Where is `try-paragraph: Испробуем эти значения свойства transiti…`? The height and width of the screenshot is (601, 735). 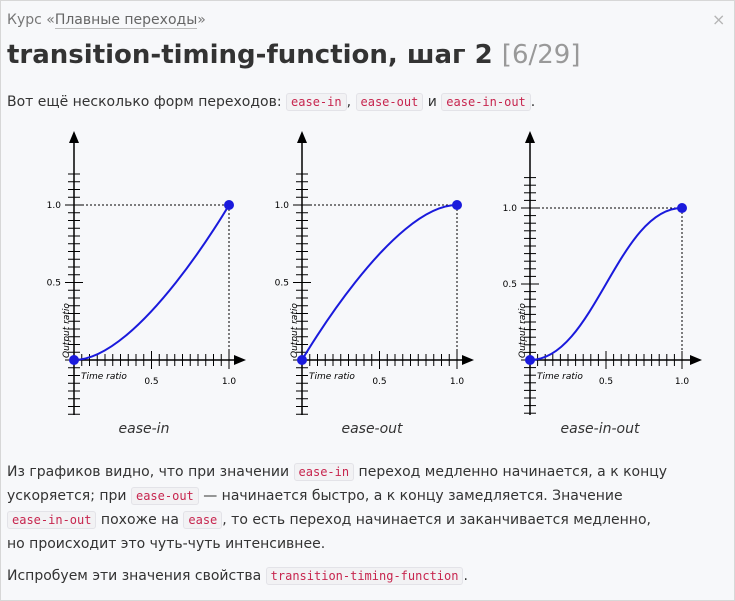 try-paragraph: Испробуем эти значения свойства transiti… is located at coordinates (237, 576).